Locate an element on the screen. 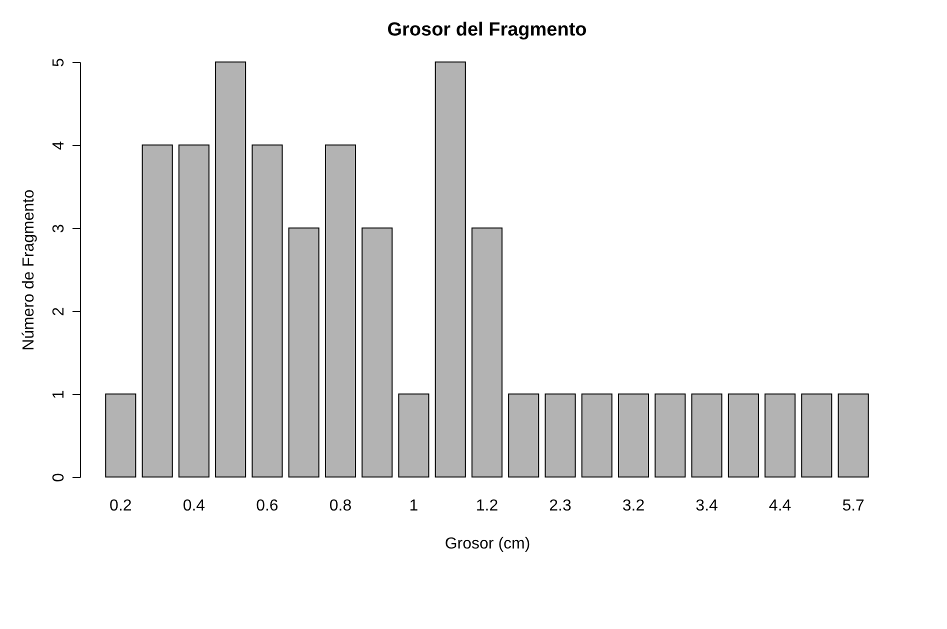 Image resolution: width=947 pixels, height=629 pixels. x-axis-title: Grosor (cm) is located at coordinates (487, 544).